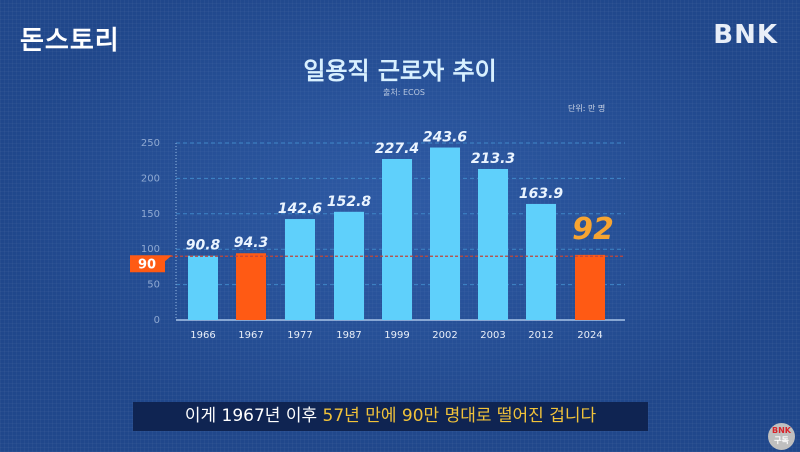 The height and width of the screenshot is (452, 800). What do you see at coordinates (781, 440) in the screenshot?
I see `badge-subscribe: 구독` at bounding box center [781, 440].